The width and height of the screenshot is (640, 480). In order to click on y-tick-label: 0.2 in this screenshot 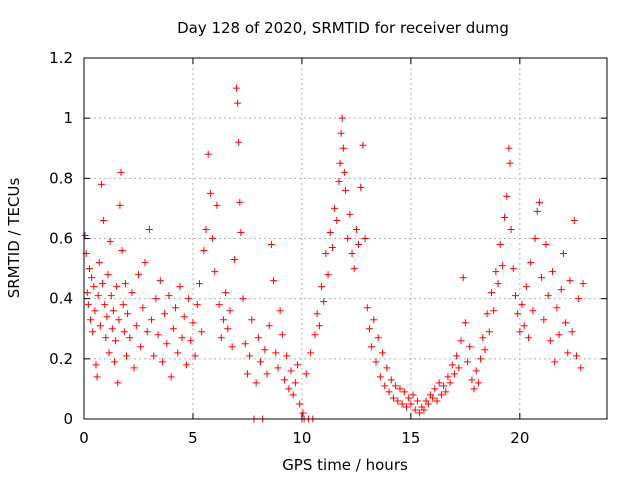, I will do `click(61, 359)`.